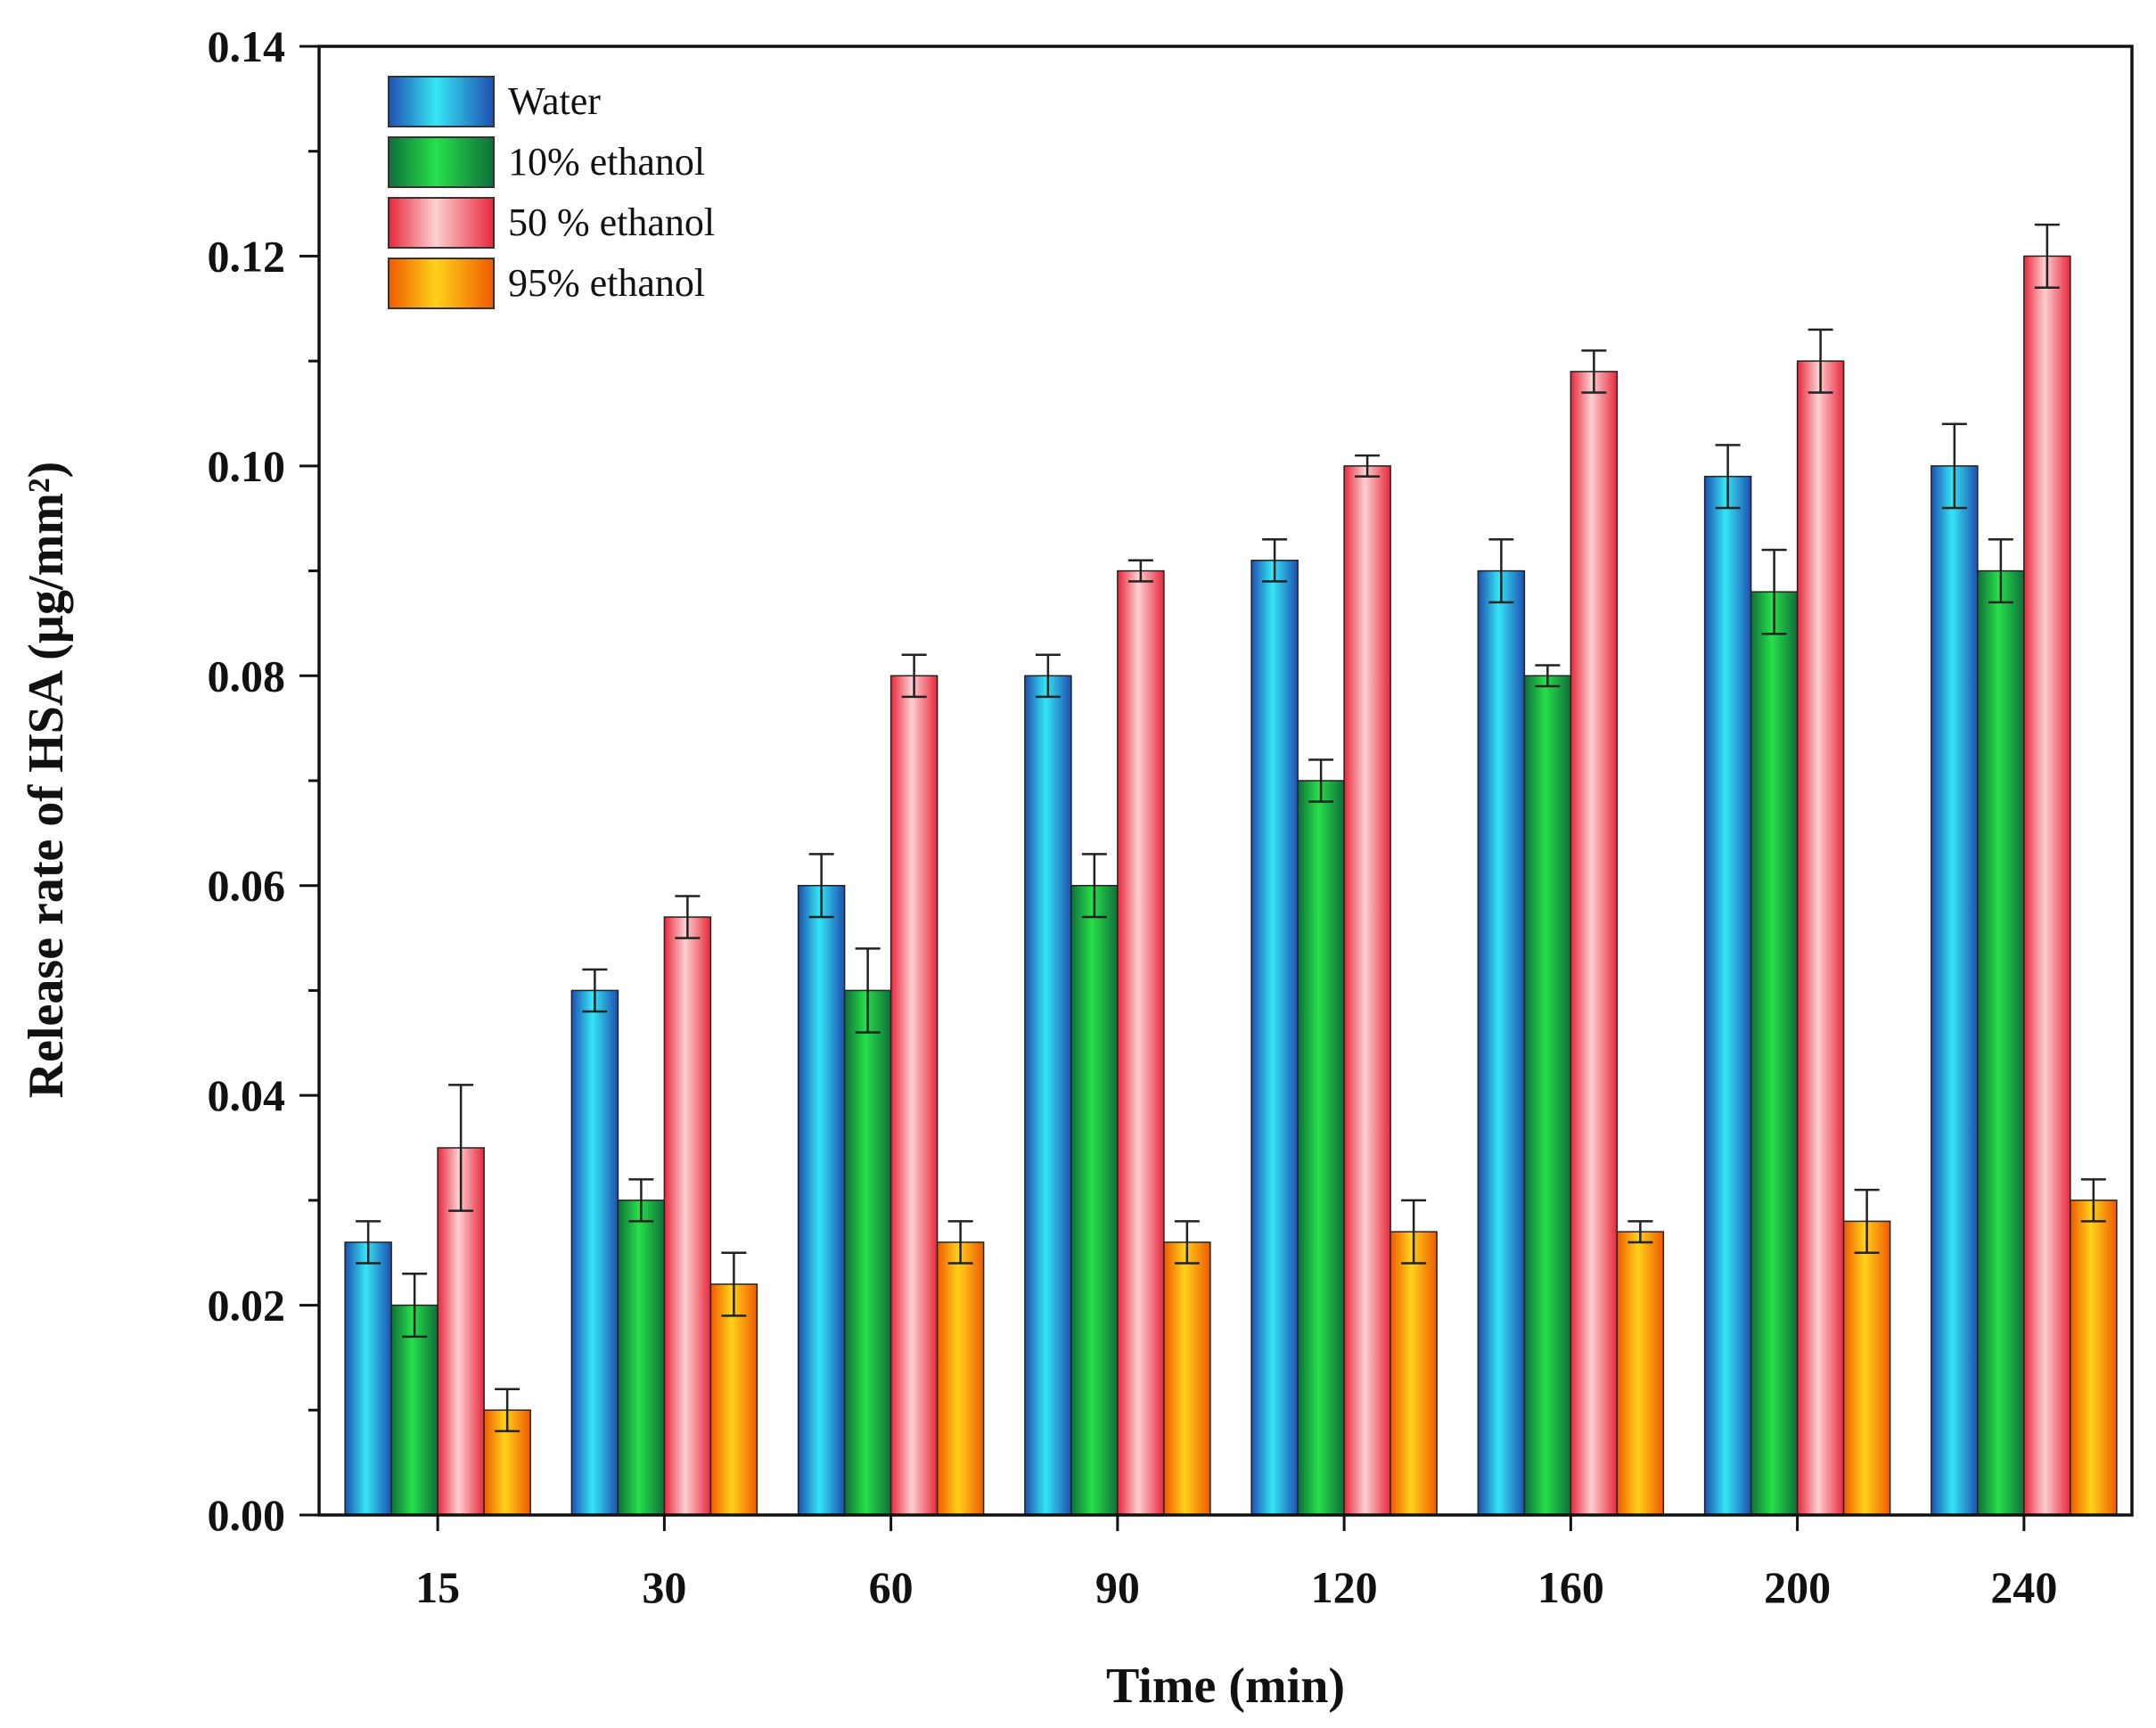  Describe the element at coordinates (1345, 1587) in the screenshot. I see `x-tick-label: 120` at that location.